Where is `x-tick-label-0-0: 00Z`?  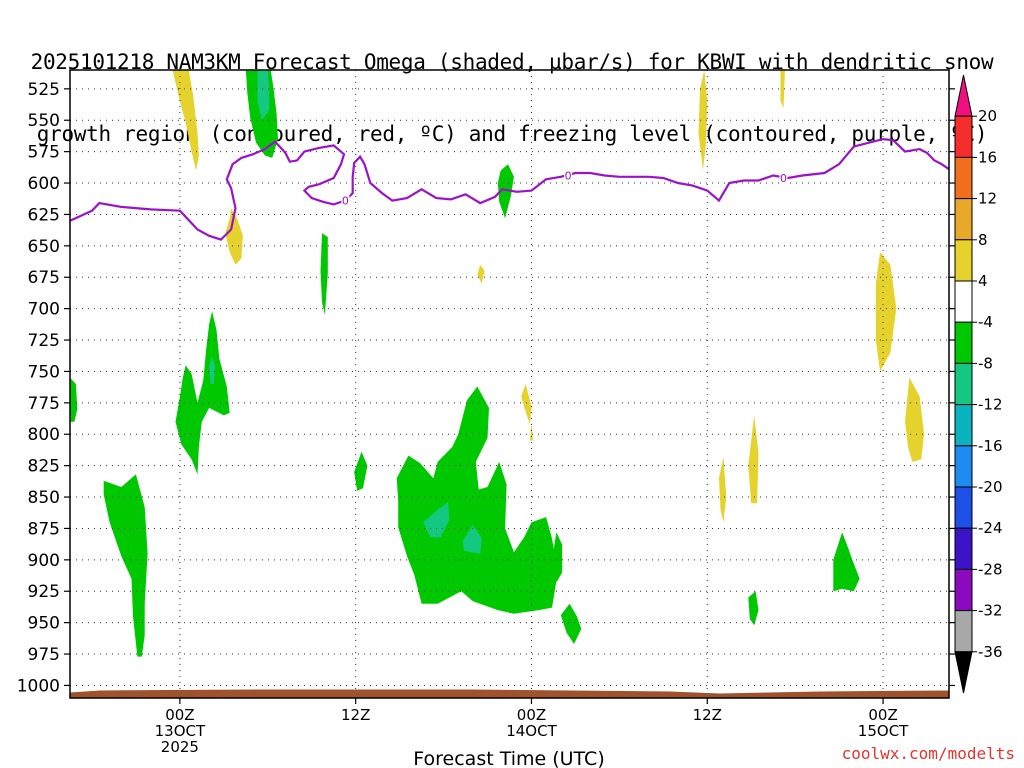 x-tick-label-0-0: 00Z is located at coordinates (179, 715).